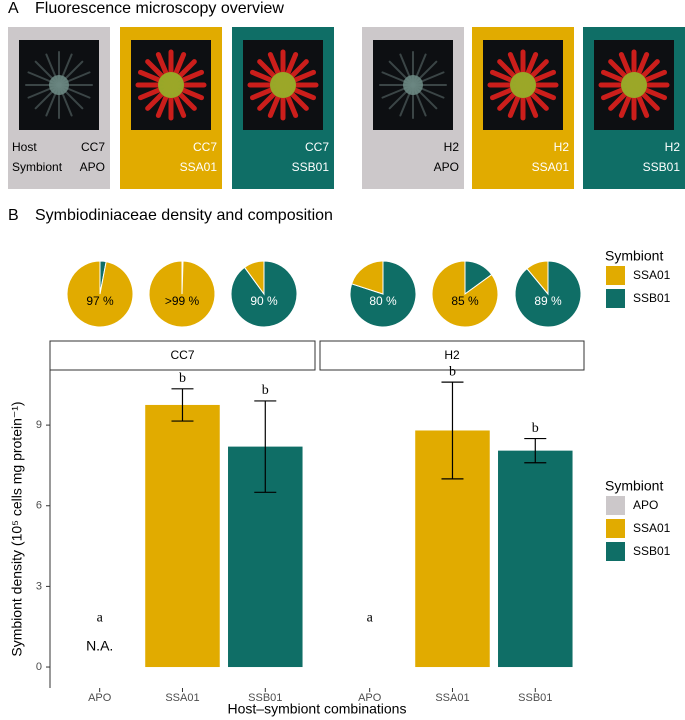 The height and width of the screenshot is (720, 685). I want to click on symbiont-label: Symbiont, so click(37, 167).